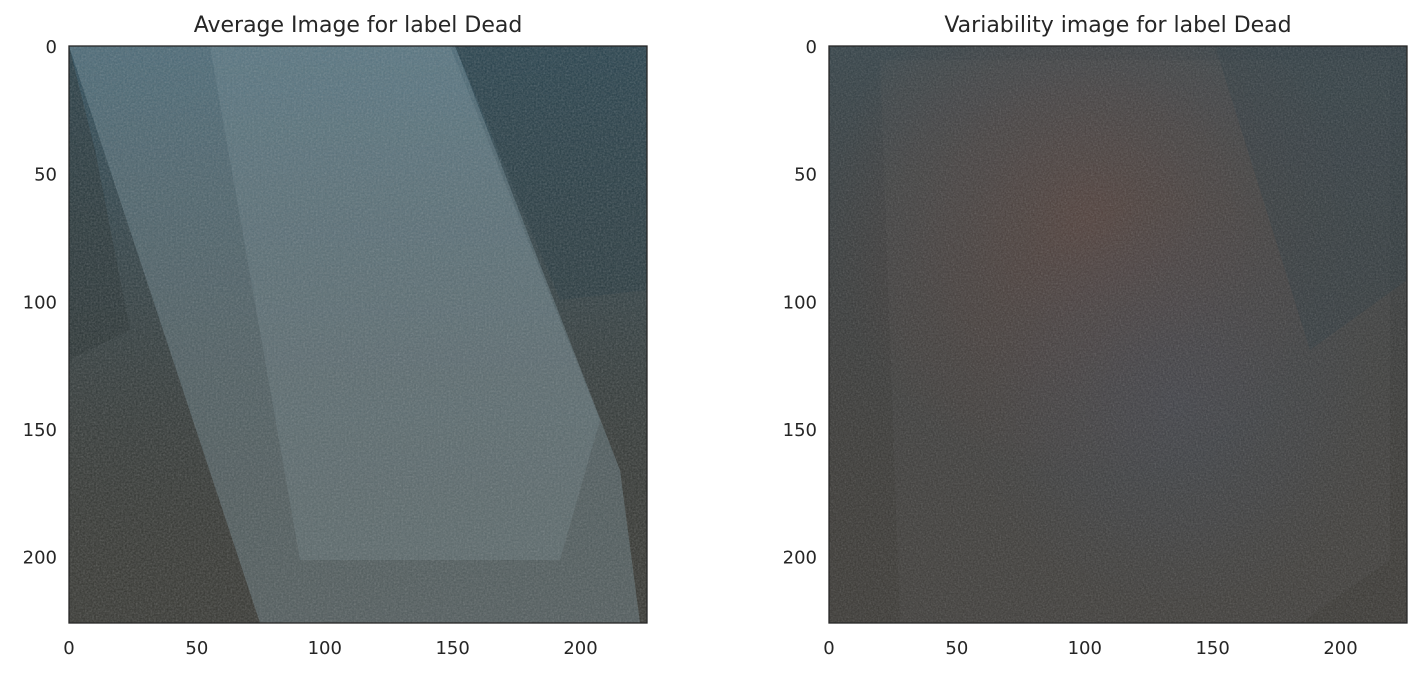 The image size is (1422, 673). I want to click on panel2-x-ticks: 0 50 100 150 200, so click(1090, 648).